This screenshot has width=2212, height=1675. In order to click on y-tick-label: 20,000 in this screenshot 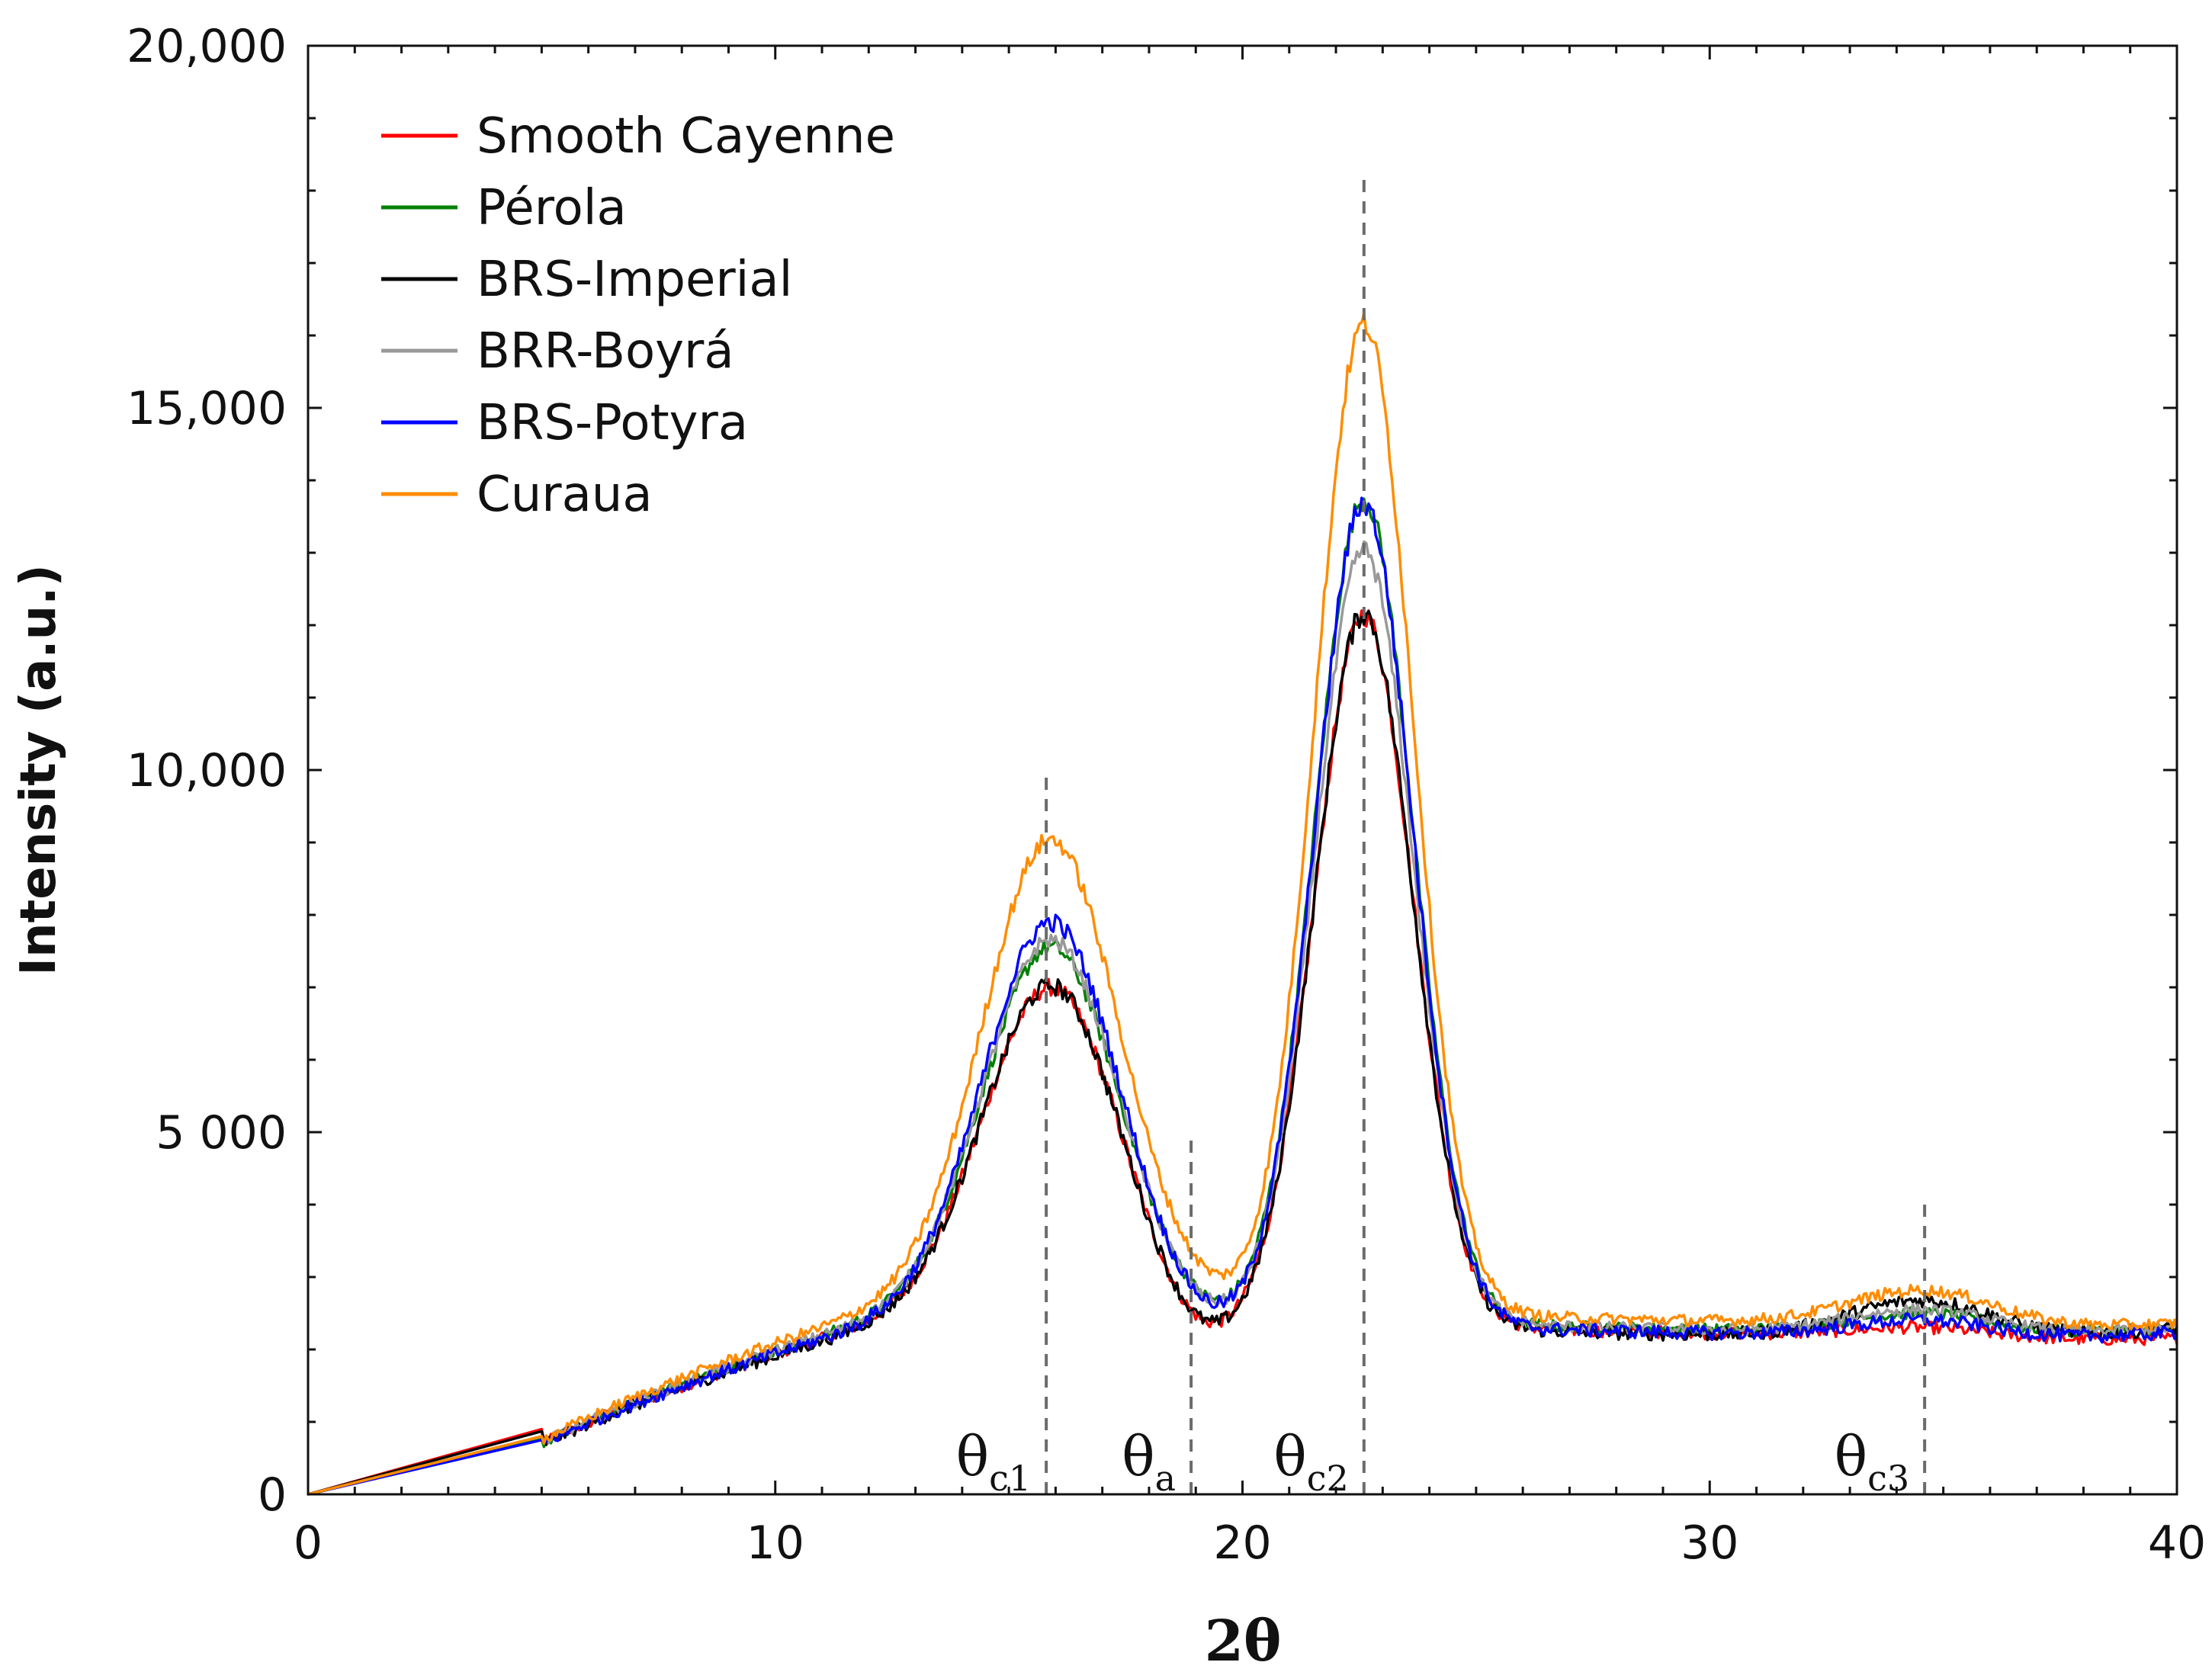, I will do `click(207, 46)`.